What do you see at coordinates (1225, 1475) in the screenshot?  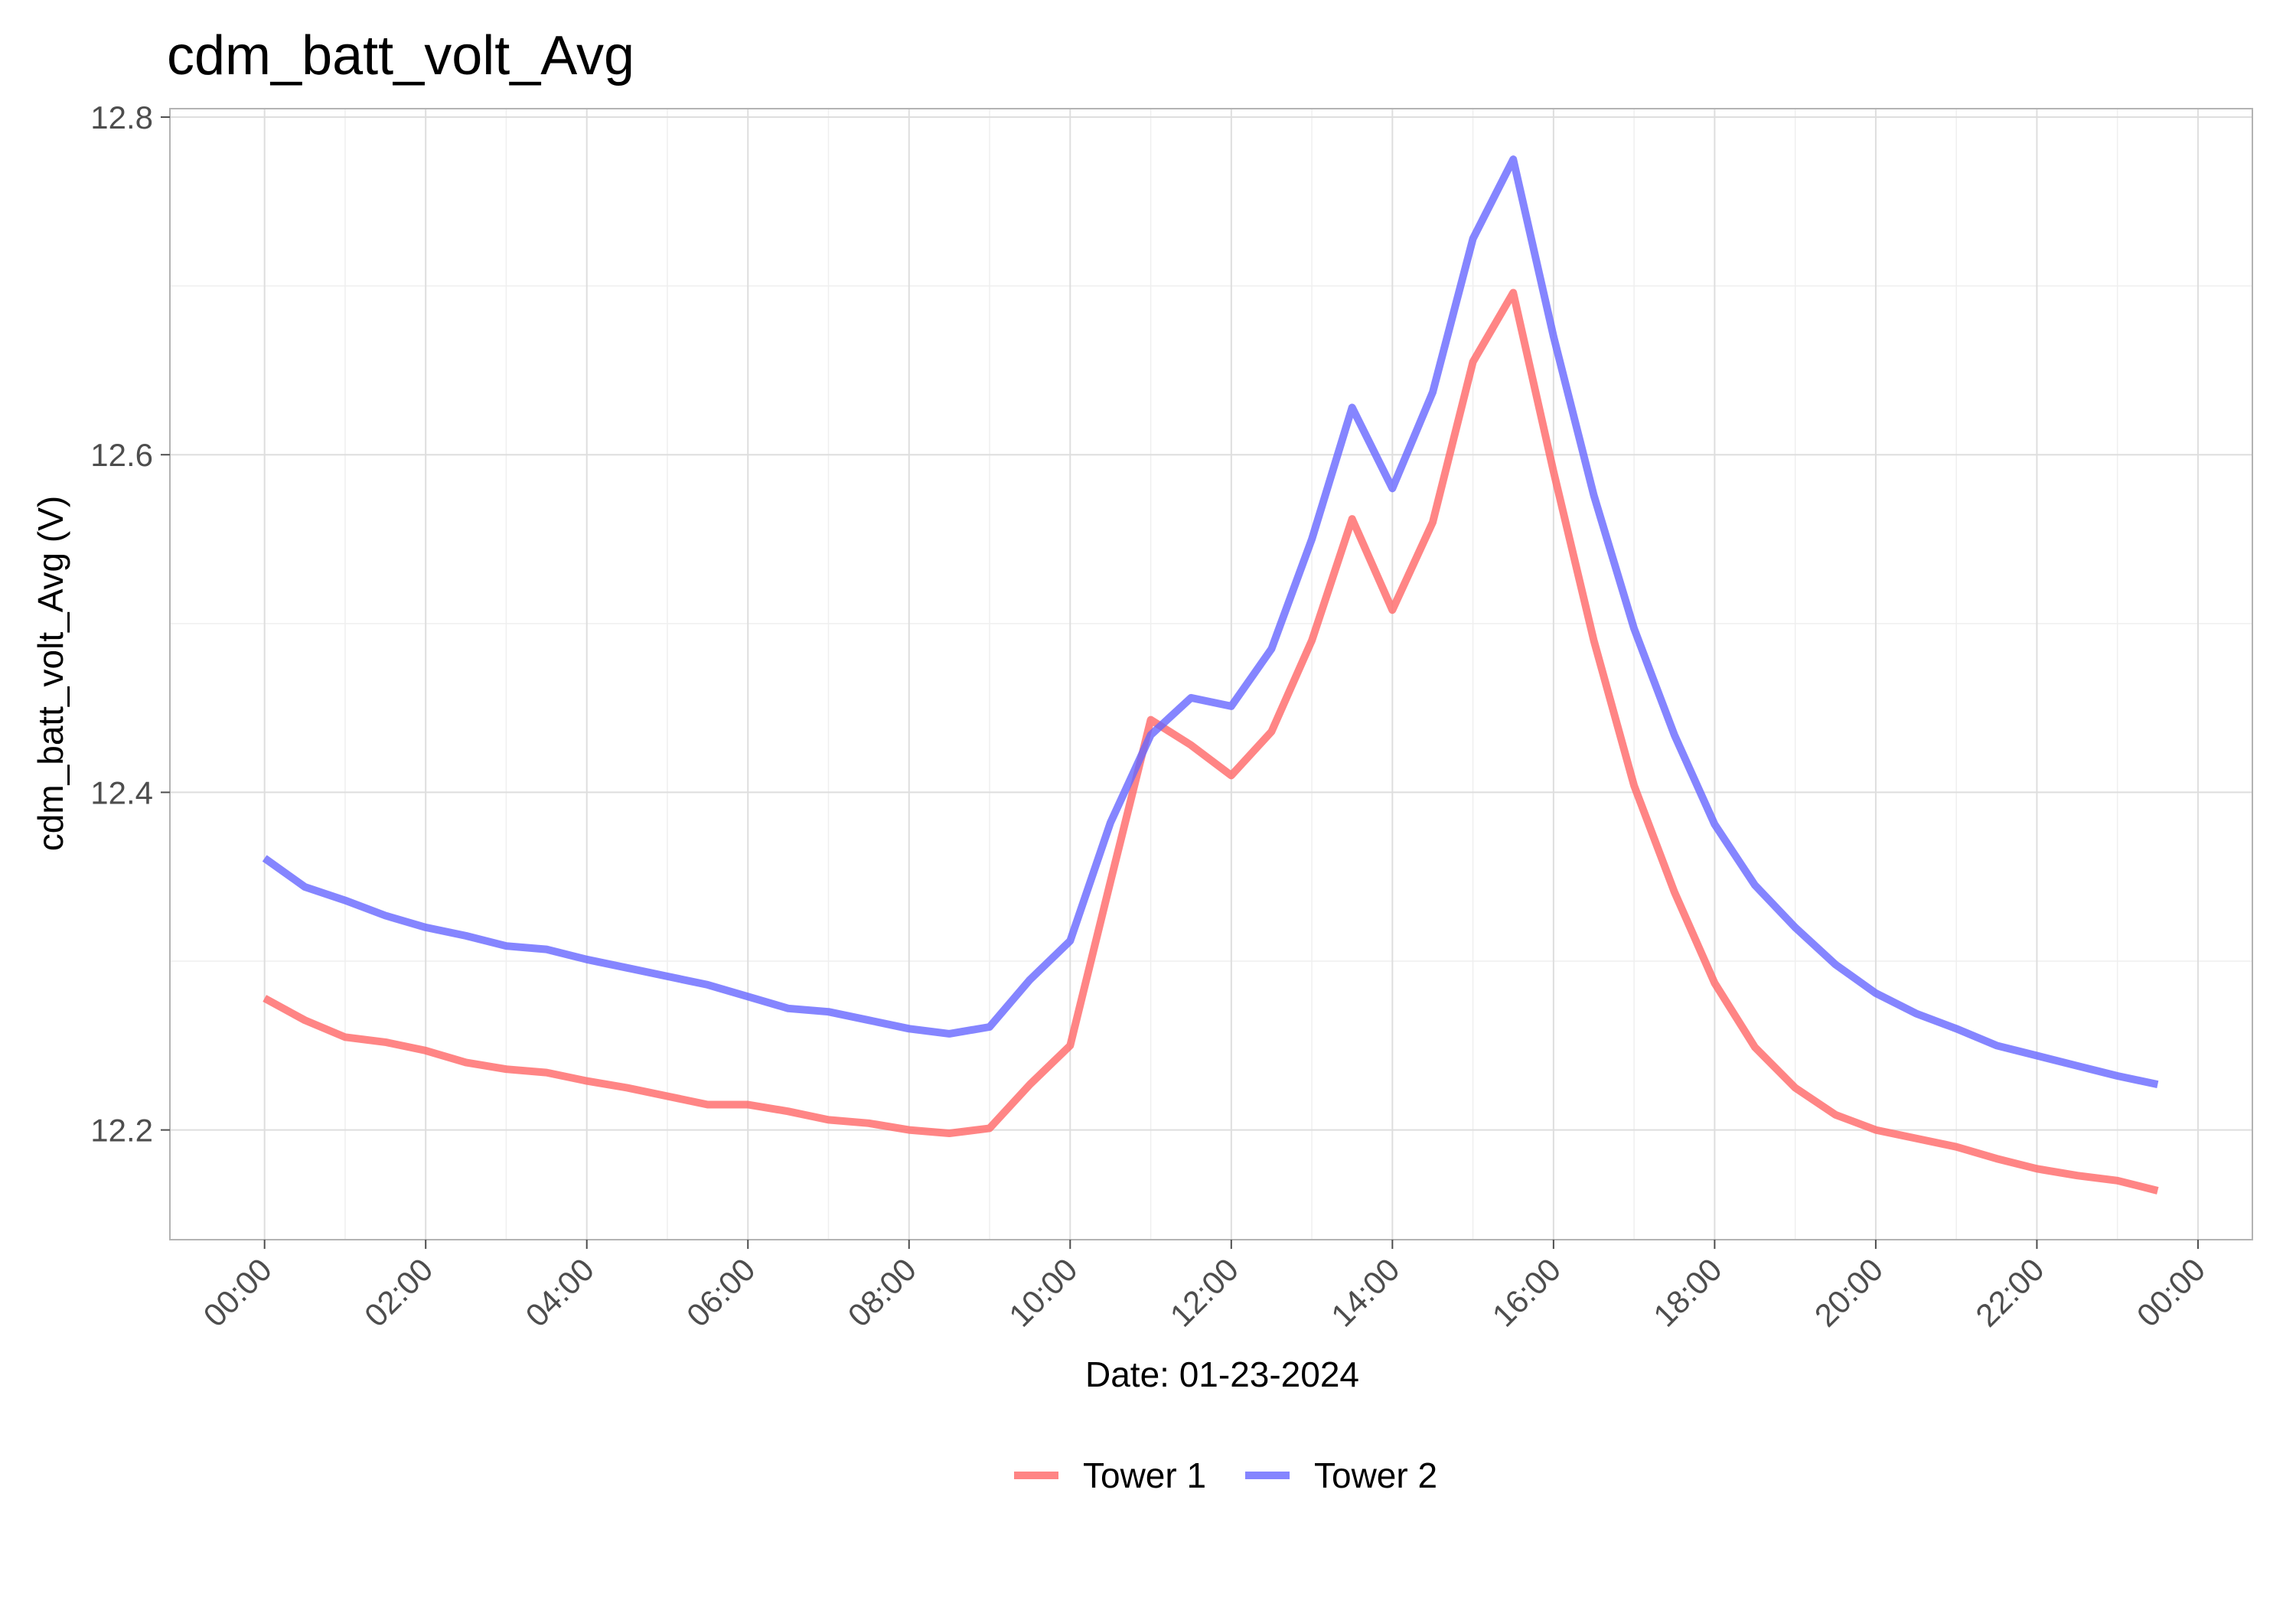 I see `legend: Tower 1 Tower 2` at bounding box center [1225, 1475].